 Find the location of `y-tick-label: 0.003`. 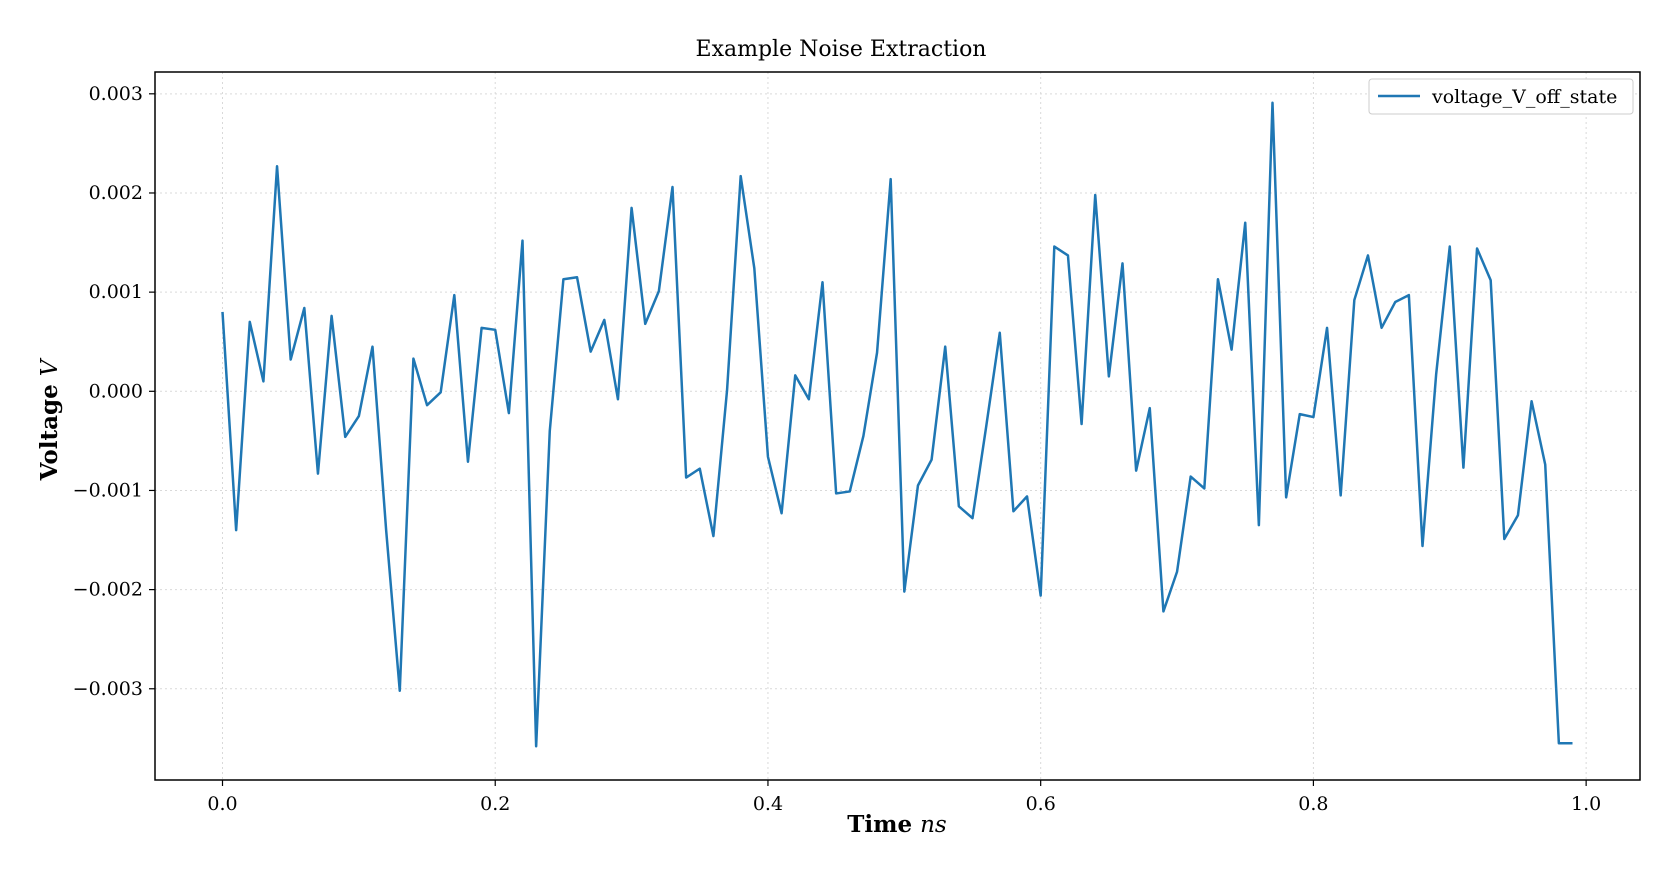

y-tick-label: 0.003 is located at coordinates (116, 94).